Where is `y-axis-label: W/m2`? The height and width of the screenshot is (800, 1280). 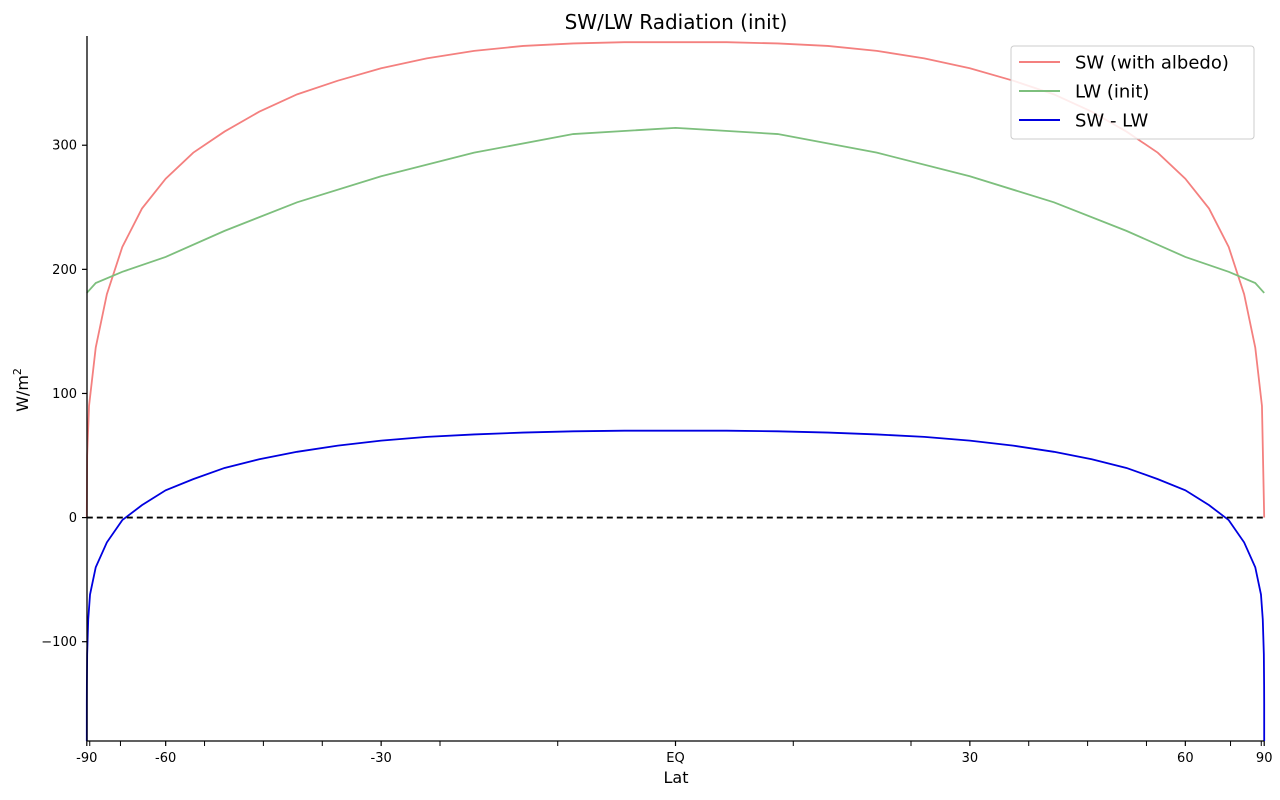
y-axis-label: W/m2 is located at coordinates (21, 390).